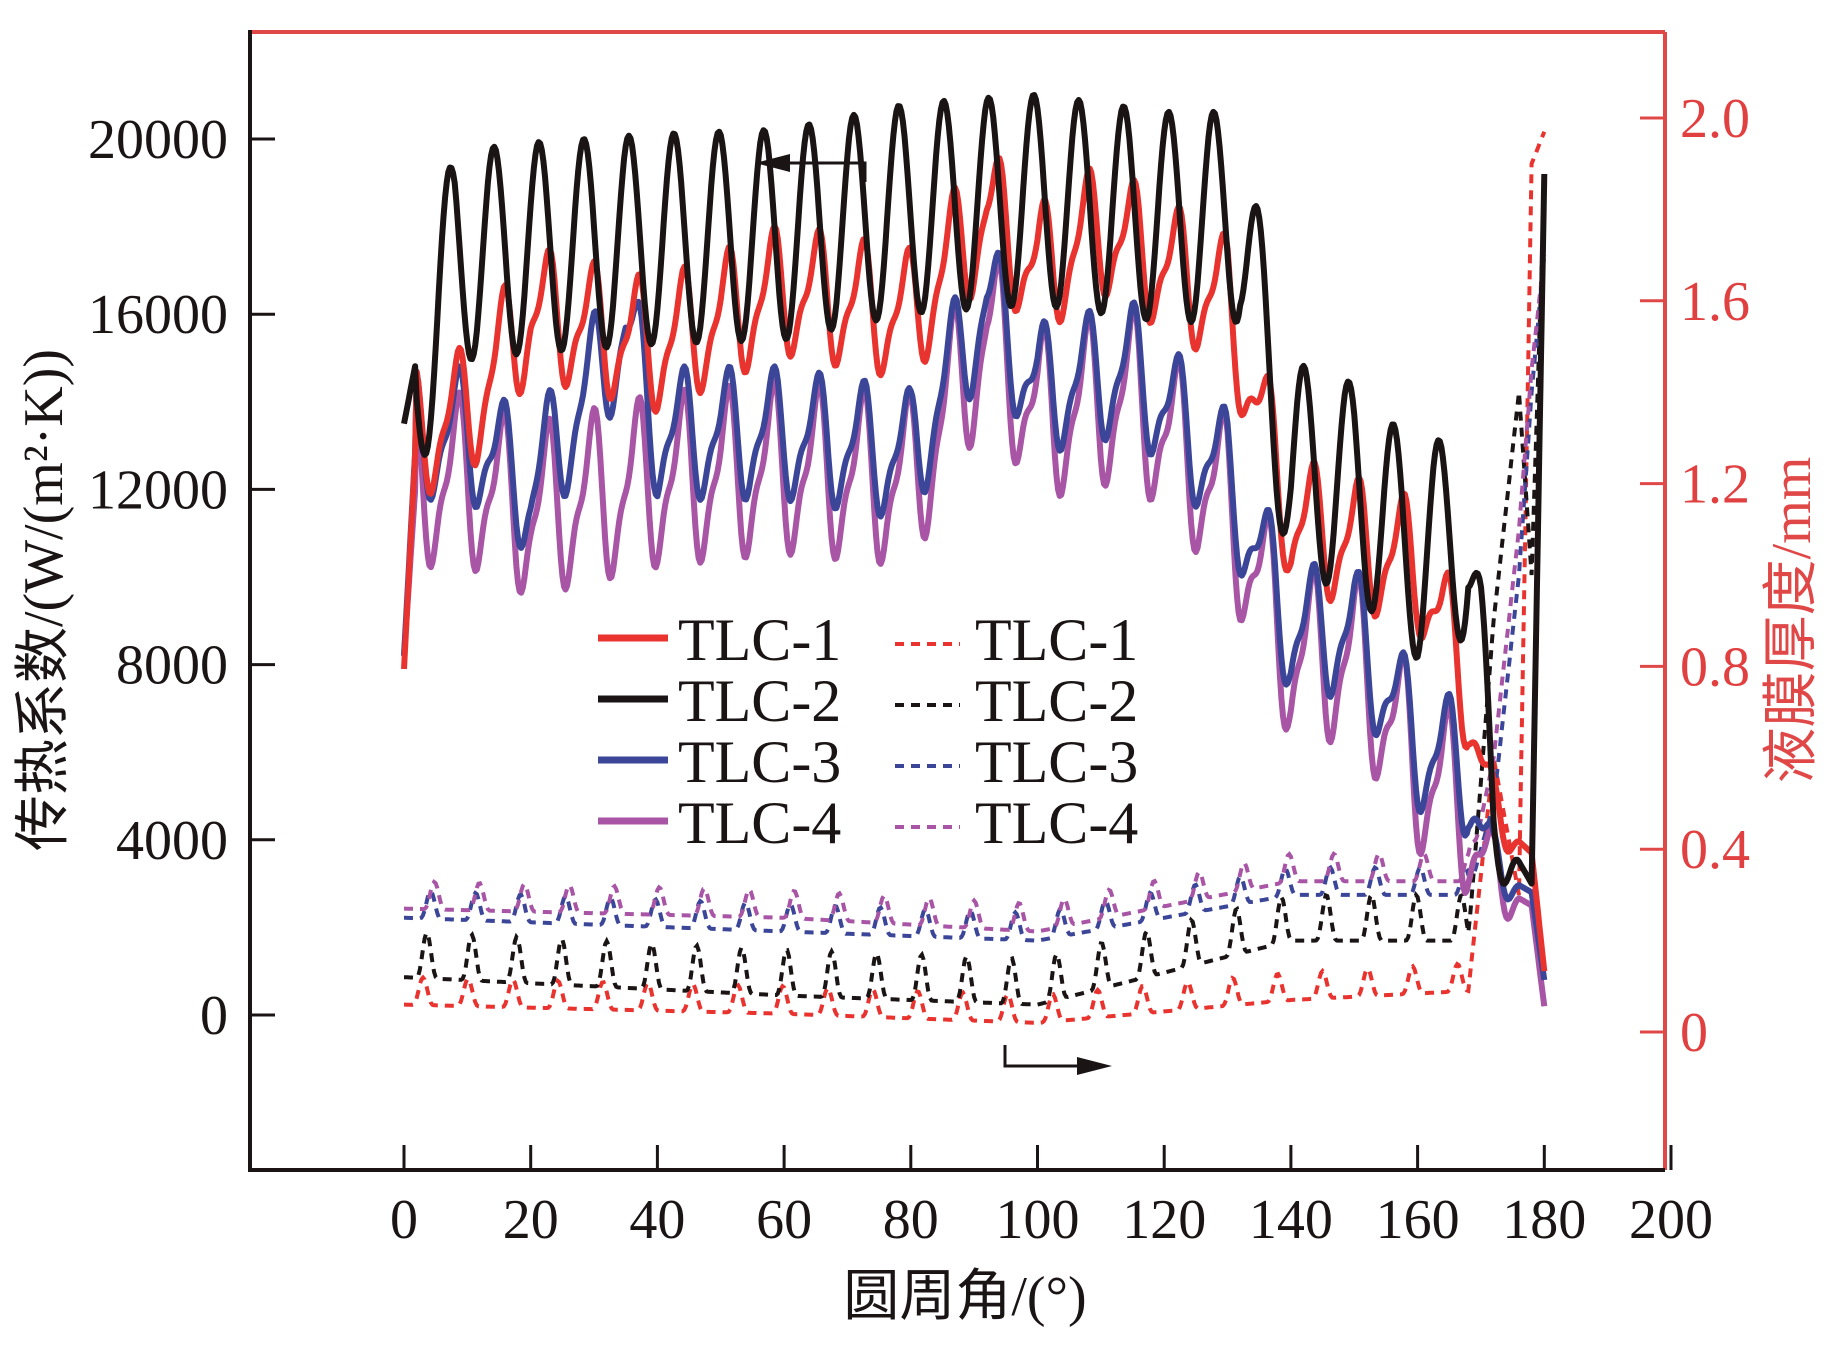  Describe the element at coordinates (1715, 302) in the screenshot. I see `y-right-tick-label: 1.6` at that location.